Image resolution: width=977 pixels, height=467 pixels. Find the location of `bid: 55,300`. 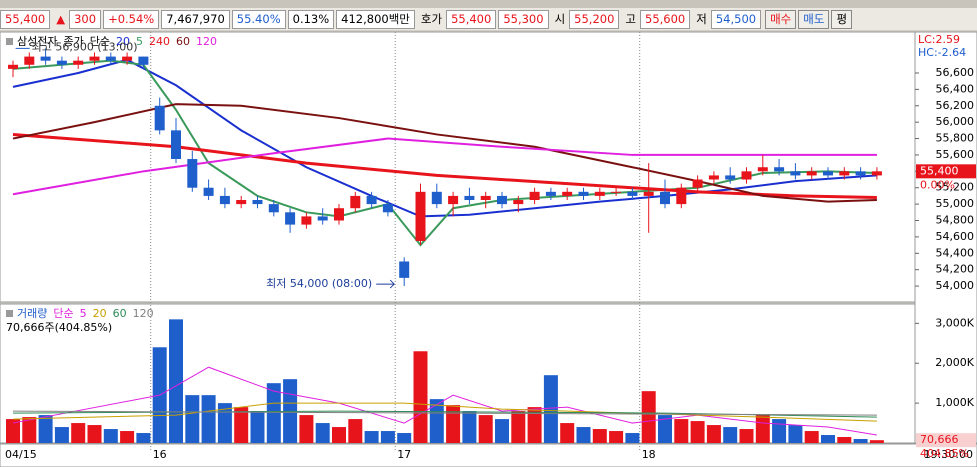

bid: 55,300 is located at coordinates (523, 19).